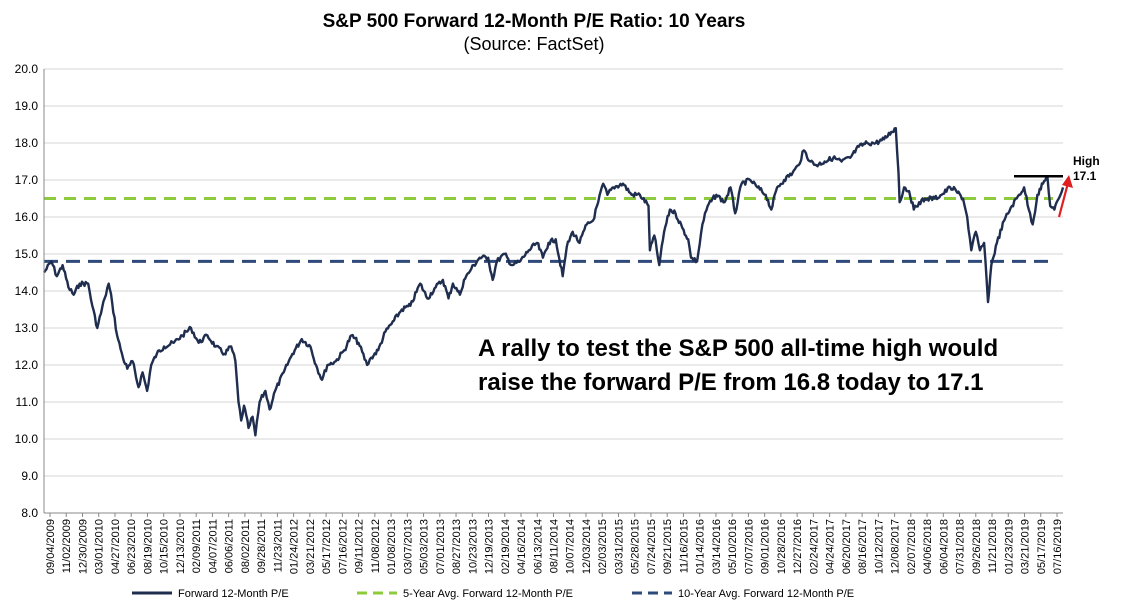  Describe the element at coordinates (782, 546) in the screenshot. I see `x-tick-label: 10/28/2016` at that location.